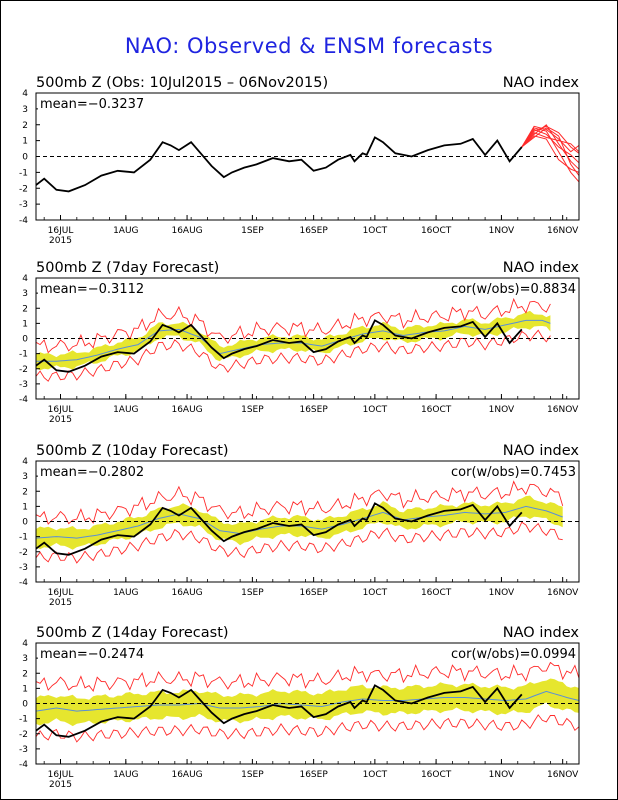 The width and height of the screenshot is (618, 800). What do you see at coordinates (182, 83) in the screenshot?
I see `panel-title: 500mb Z (Obs: 10Jul2015 – 06Nov2015)` at bounding box center [182, 83].